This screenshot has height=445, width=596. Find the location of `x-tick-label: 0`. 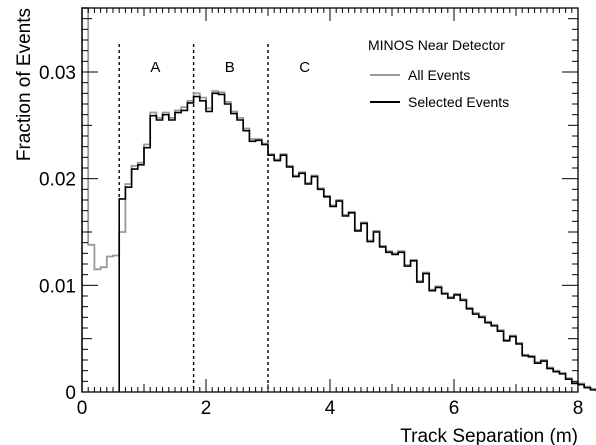

x-tick-label: 0 is located at coordinates (82, 408).